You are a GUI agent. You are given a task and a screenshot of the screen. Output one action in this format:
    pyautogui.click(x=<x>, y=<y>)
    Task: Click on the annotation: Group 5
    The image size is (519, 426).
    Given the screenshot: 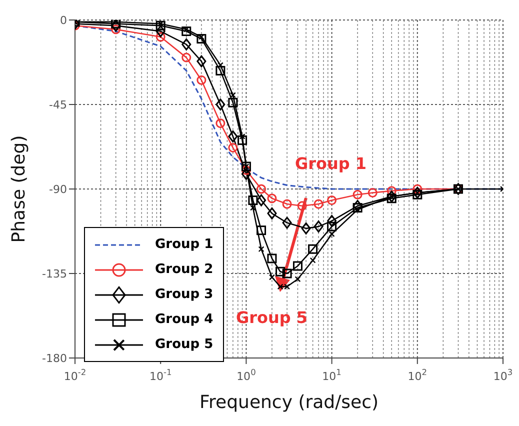 What is the action you would take?
    pyautogui.click(x=272, y=317)
    